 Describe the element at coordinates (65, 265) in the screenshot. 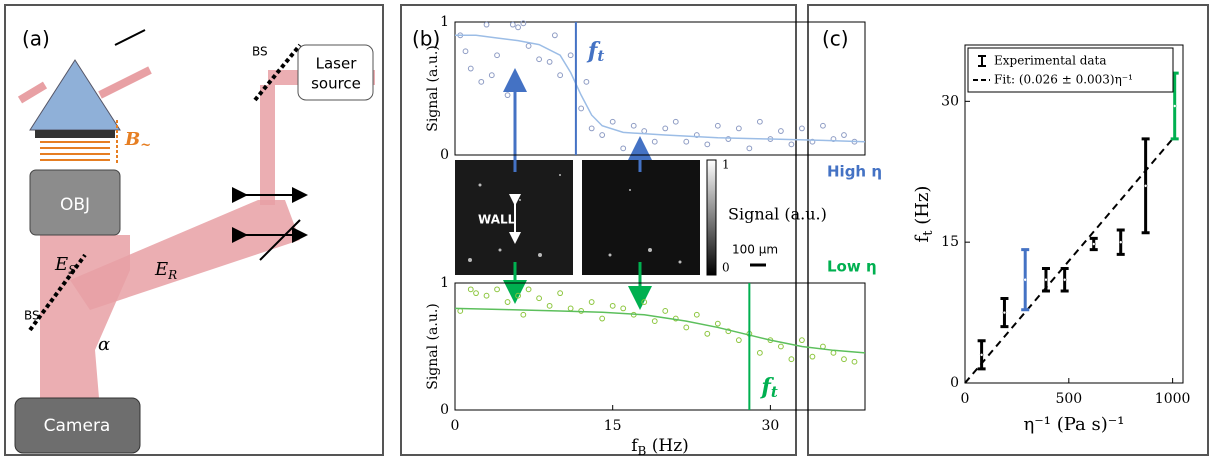

I see `es-label: ES` at that location.